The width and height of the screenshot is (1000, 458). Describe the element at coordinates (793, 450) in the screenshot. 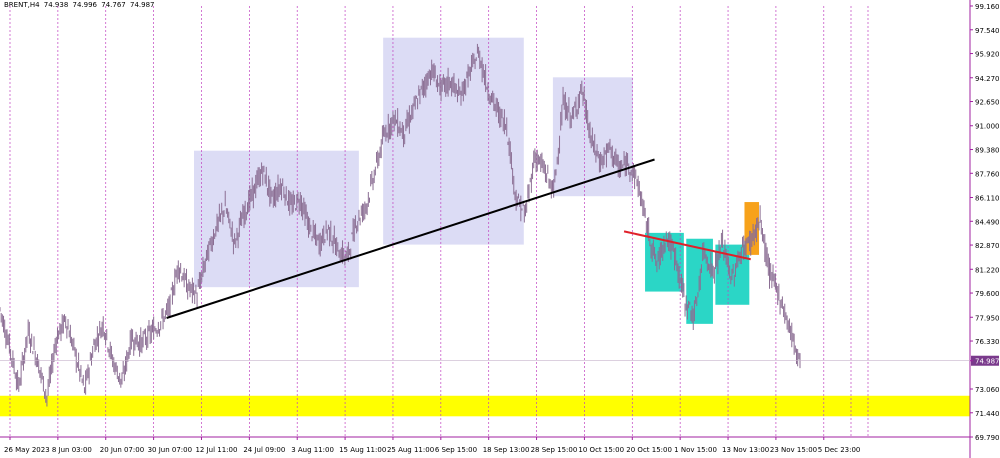

I see `time-tick-label: 23 Nov 15:00` at that location.